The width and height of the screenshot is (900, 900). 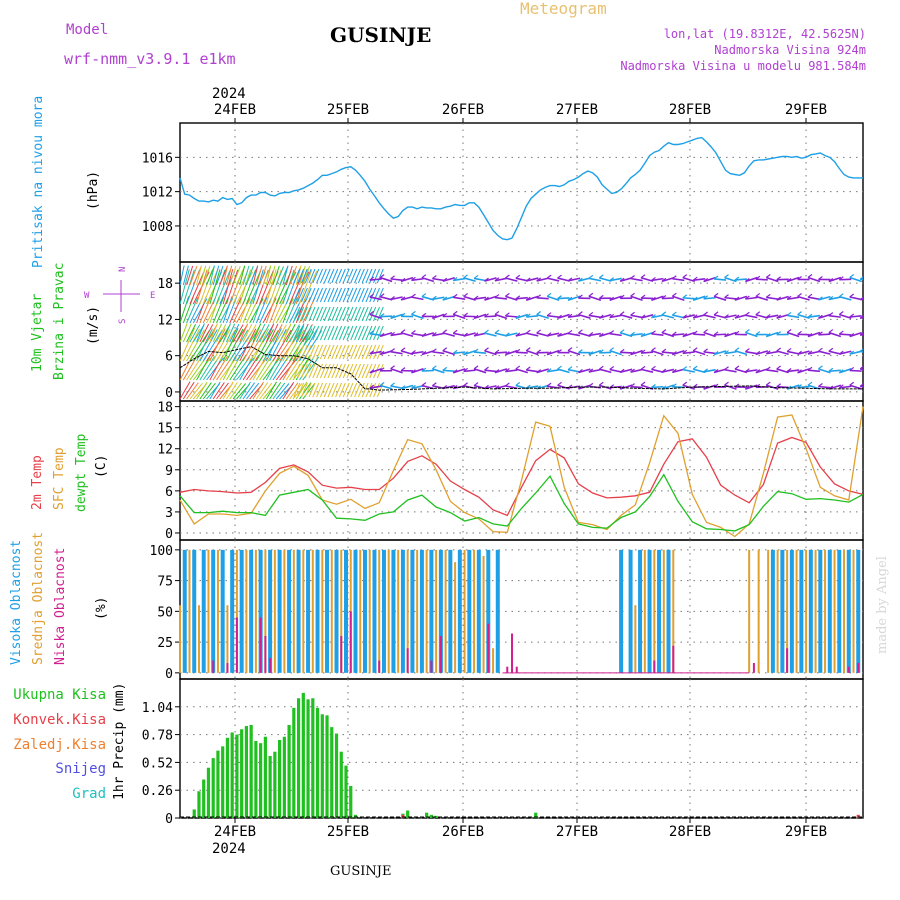 I want to click on page-title: GUSINJE, so click(x=380, y=35).